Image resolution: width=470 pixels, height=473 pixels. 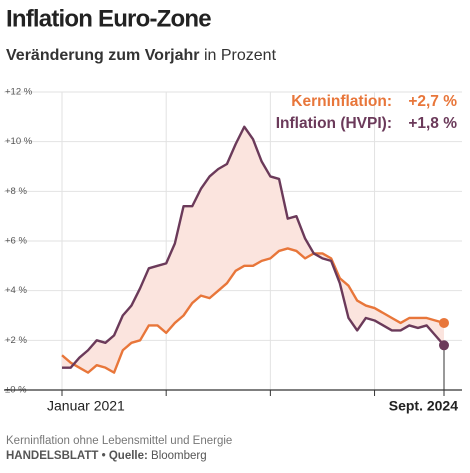 What do you see at coordinates (16, 241) in the screenshot?
I see `y-tick-label: +6 %` at bounding box center [16, 241].